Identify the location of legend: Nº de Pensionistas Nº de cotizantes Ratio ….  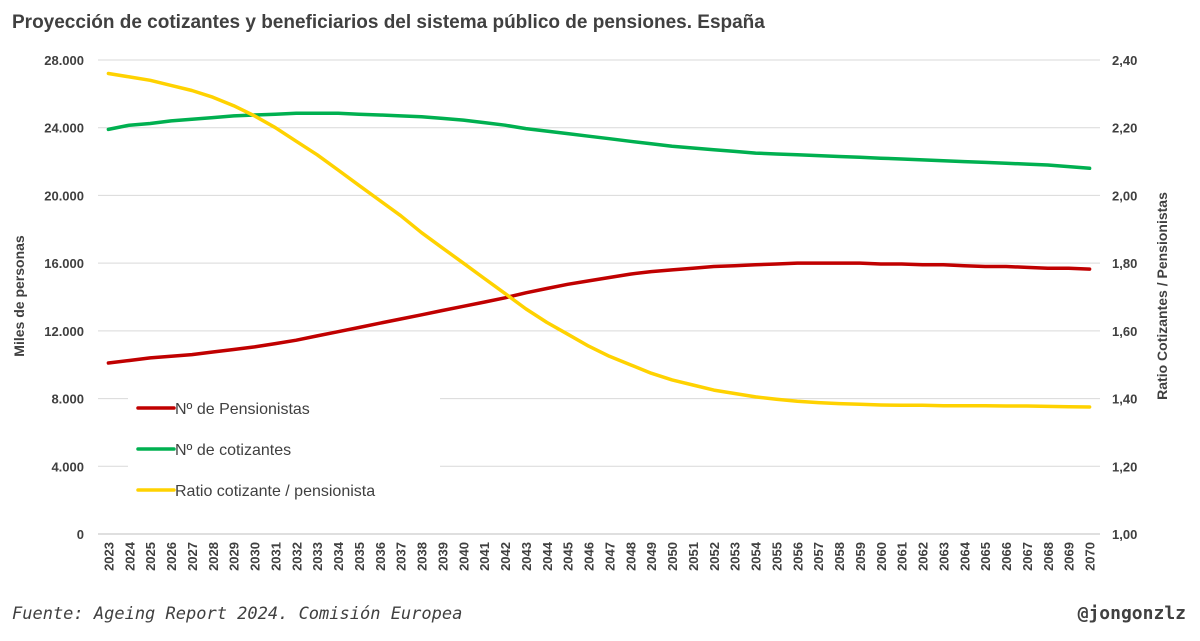
(284, 450).